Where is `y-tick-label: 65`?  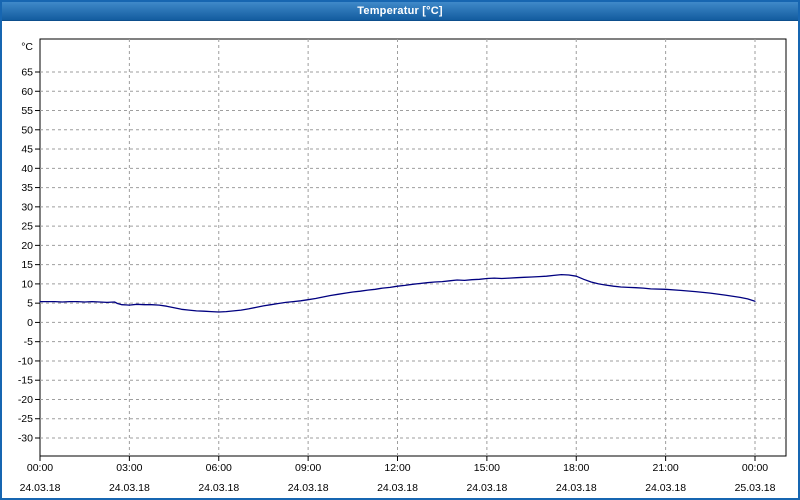
y-tick-label: 65 is located at coordinates (27, 73).